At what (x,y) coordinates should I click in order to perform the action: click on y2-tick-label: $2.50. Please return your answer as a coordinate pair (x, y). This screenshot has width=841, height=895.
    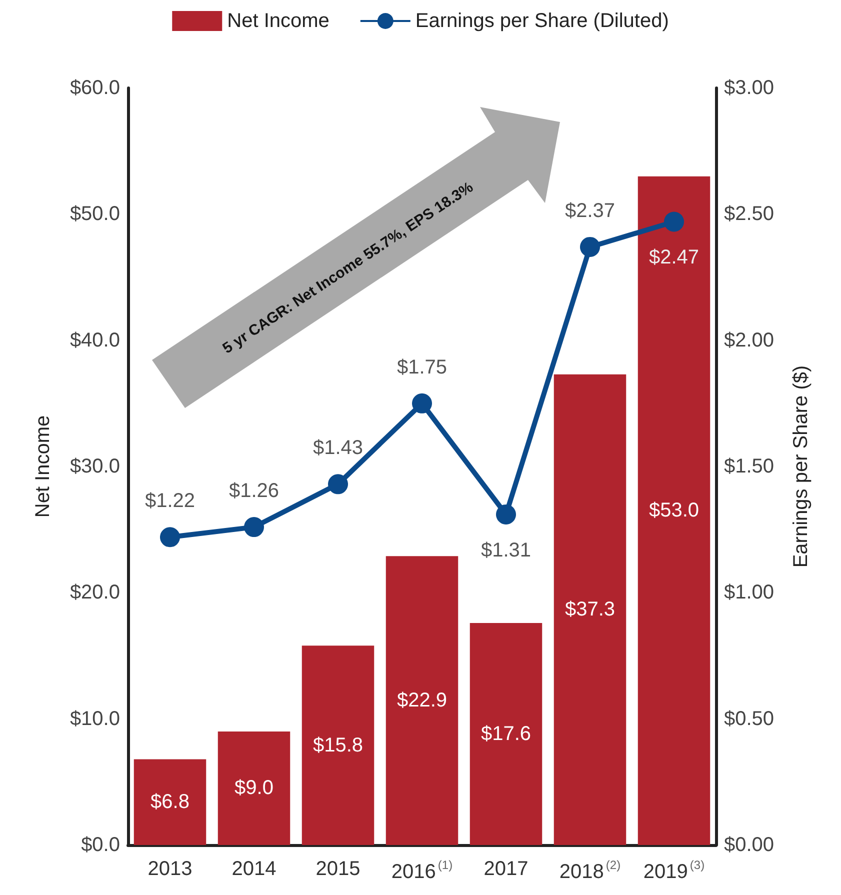
    Looking at the image, I should click on (749, 214).